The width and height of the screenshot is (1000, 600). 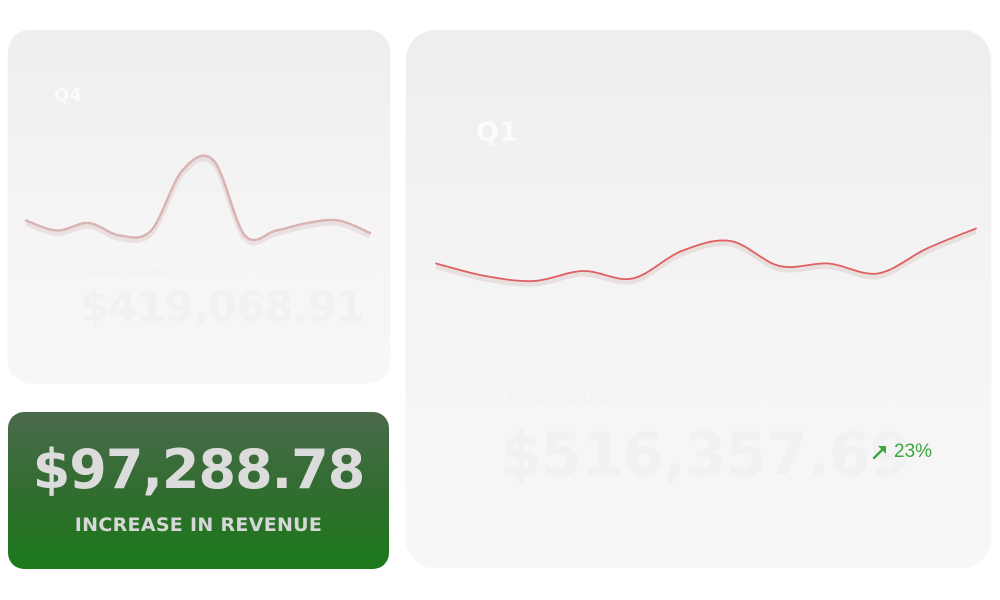 I want to click on q1-series-line, so click(x=706, y=255).